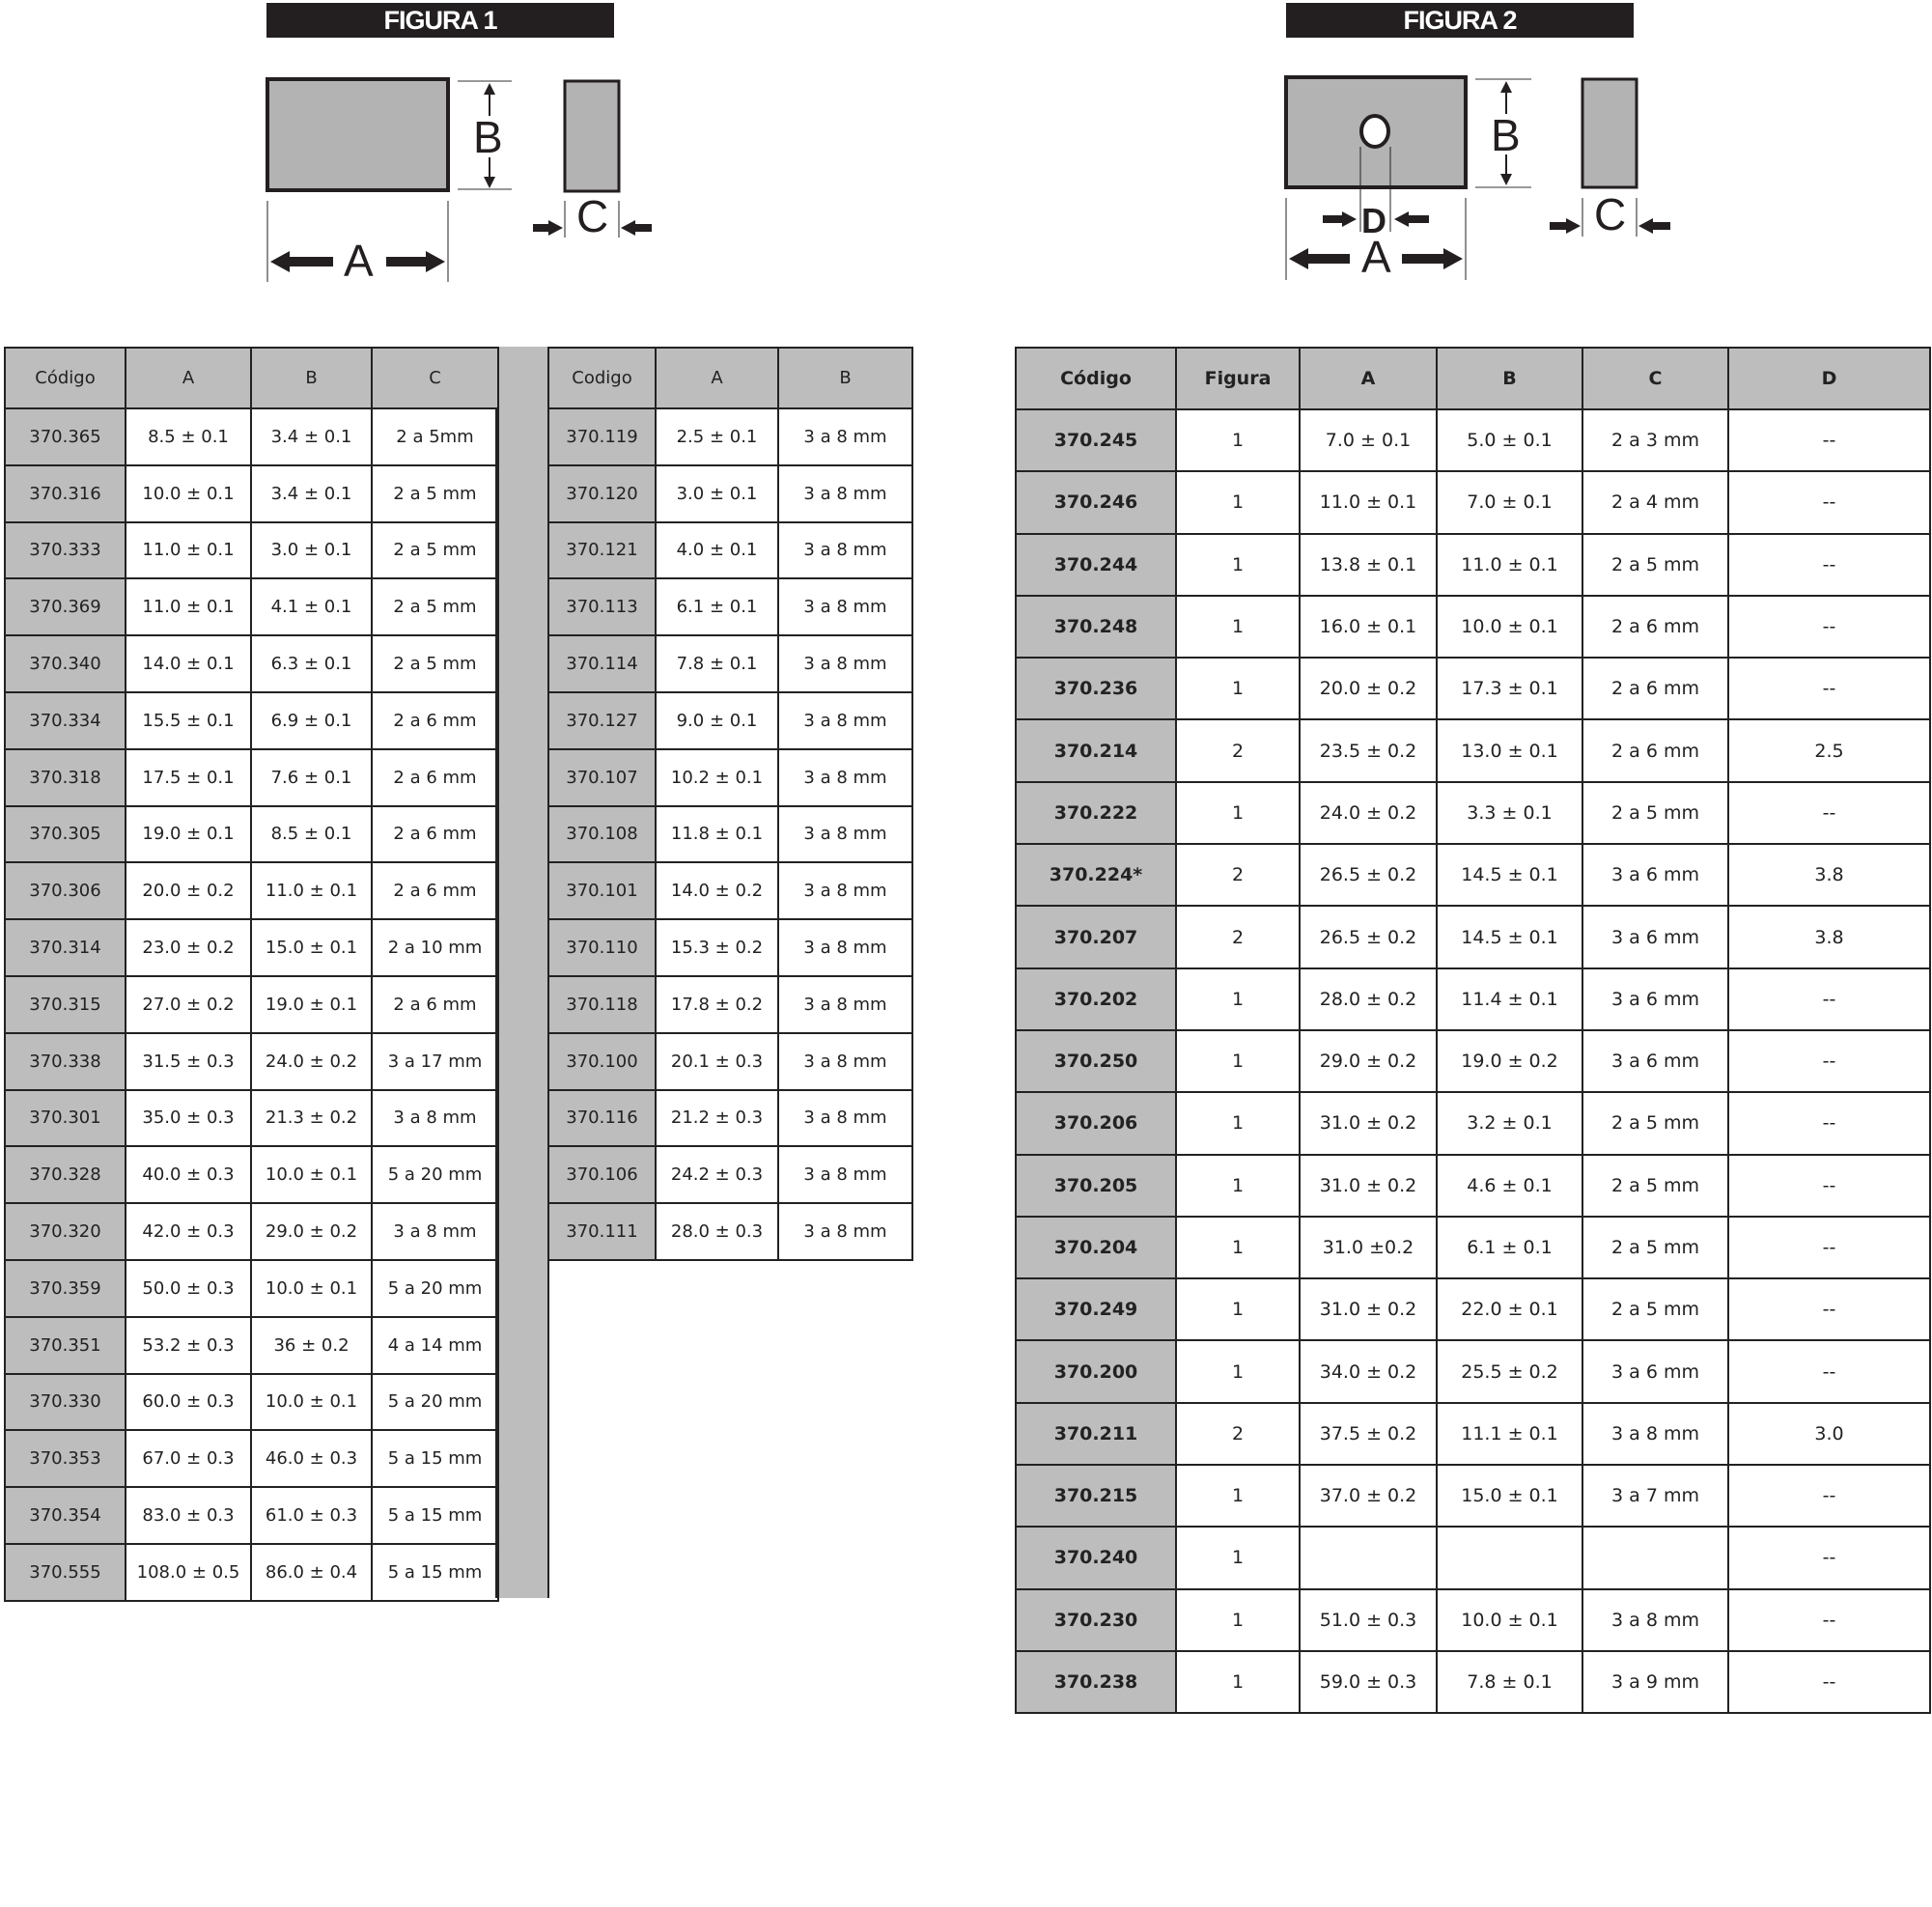  What do you see at coordinates (1829, 875) in the screenshot?
I see `value-cell: 3.8` at bounding box center [1829, 875].